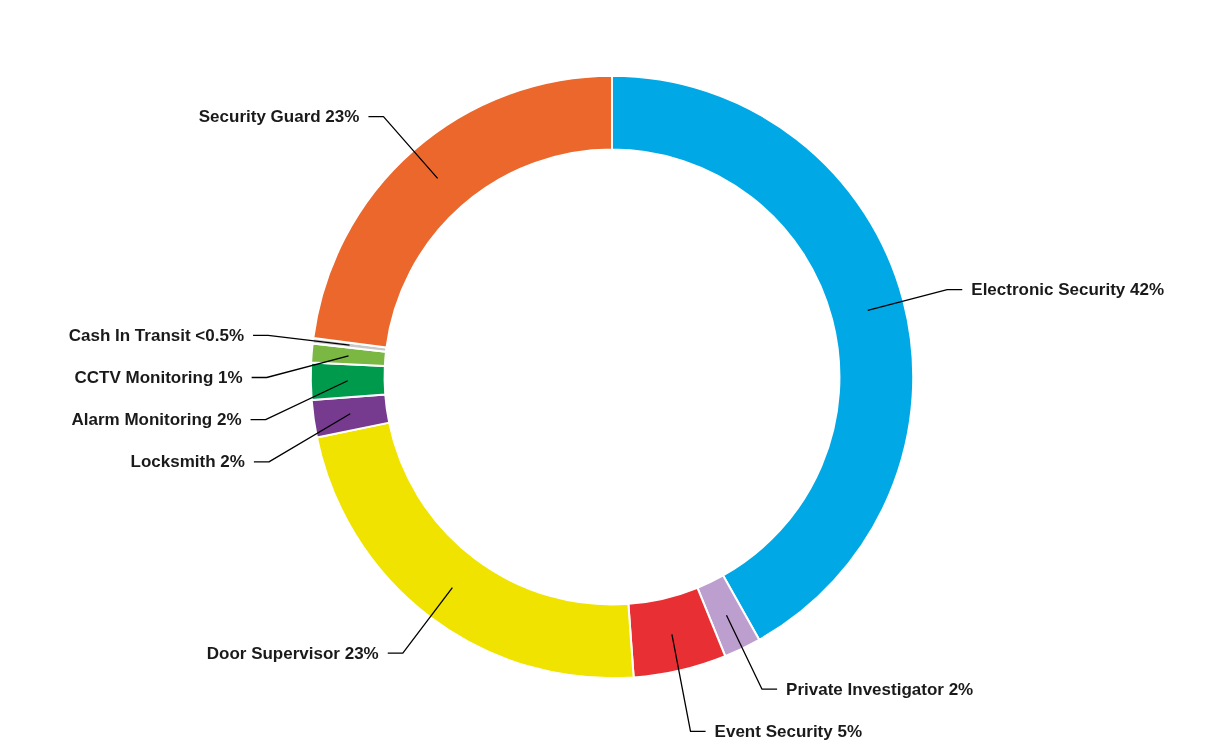 This screenshot has width=1223, height=753. What do you see at coordinates (292, 653) in the screenshot?
I see `slice-label: Door Supervisor 23%` at bounding box center [292, 653].